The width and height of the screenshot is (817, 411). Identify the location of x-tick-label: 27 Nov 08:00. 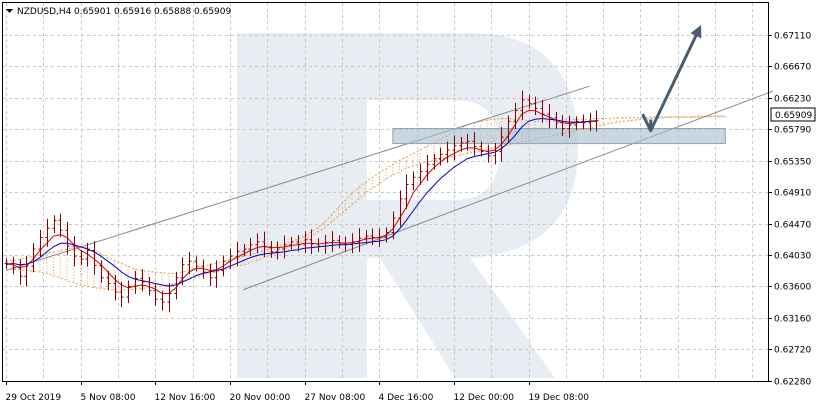
(335, 398).